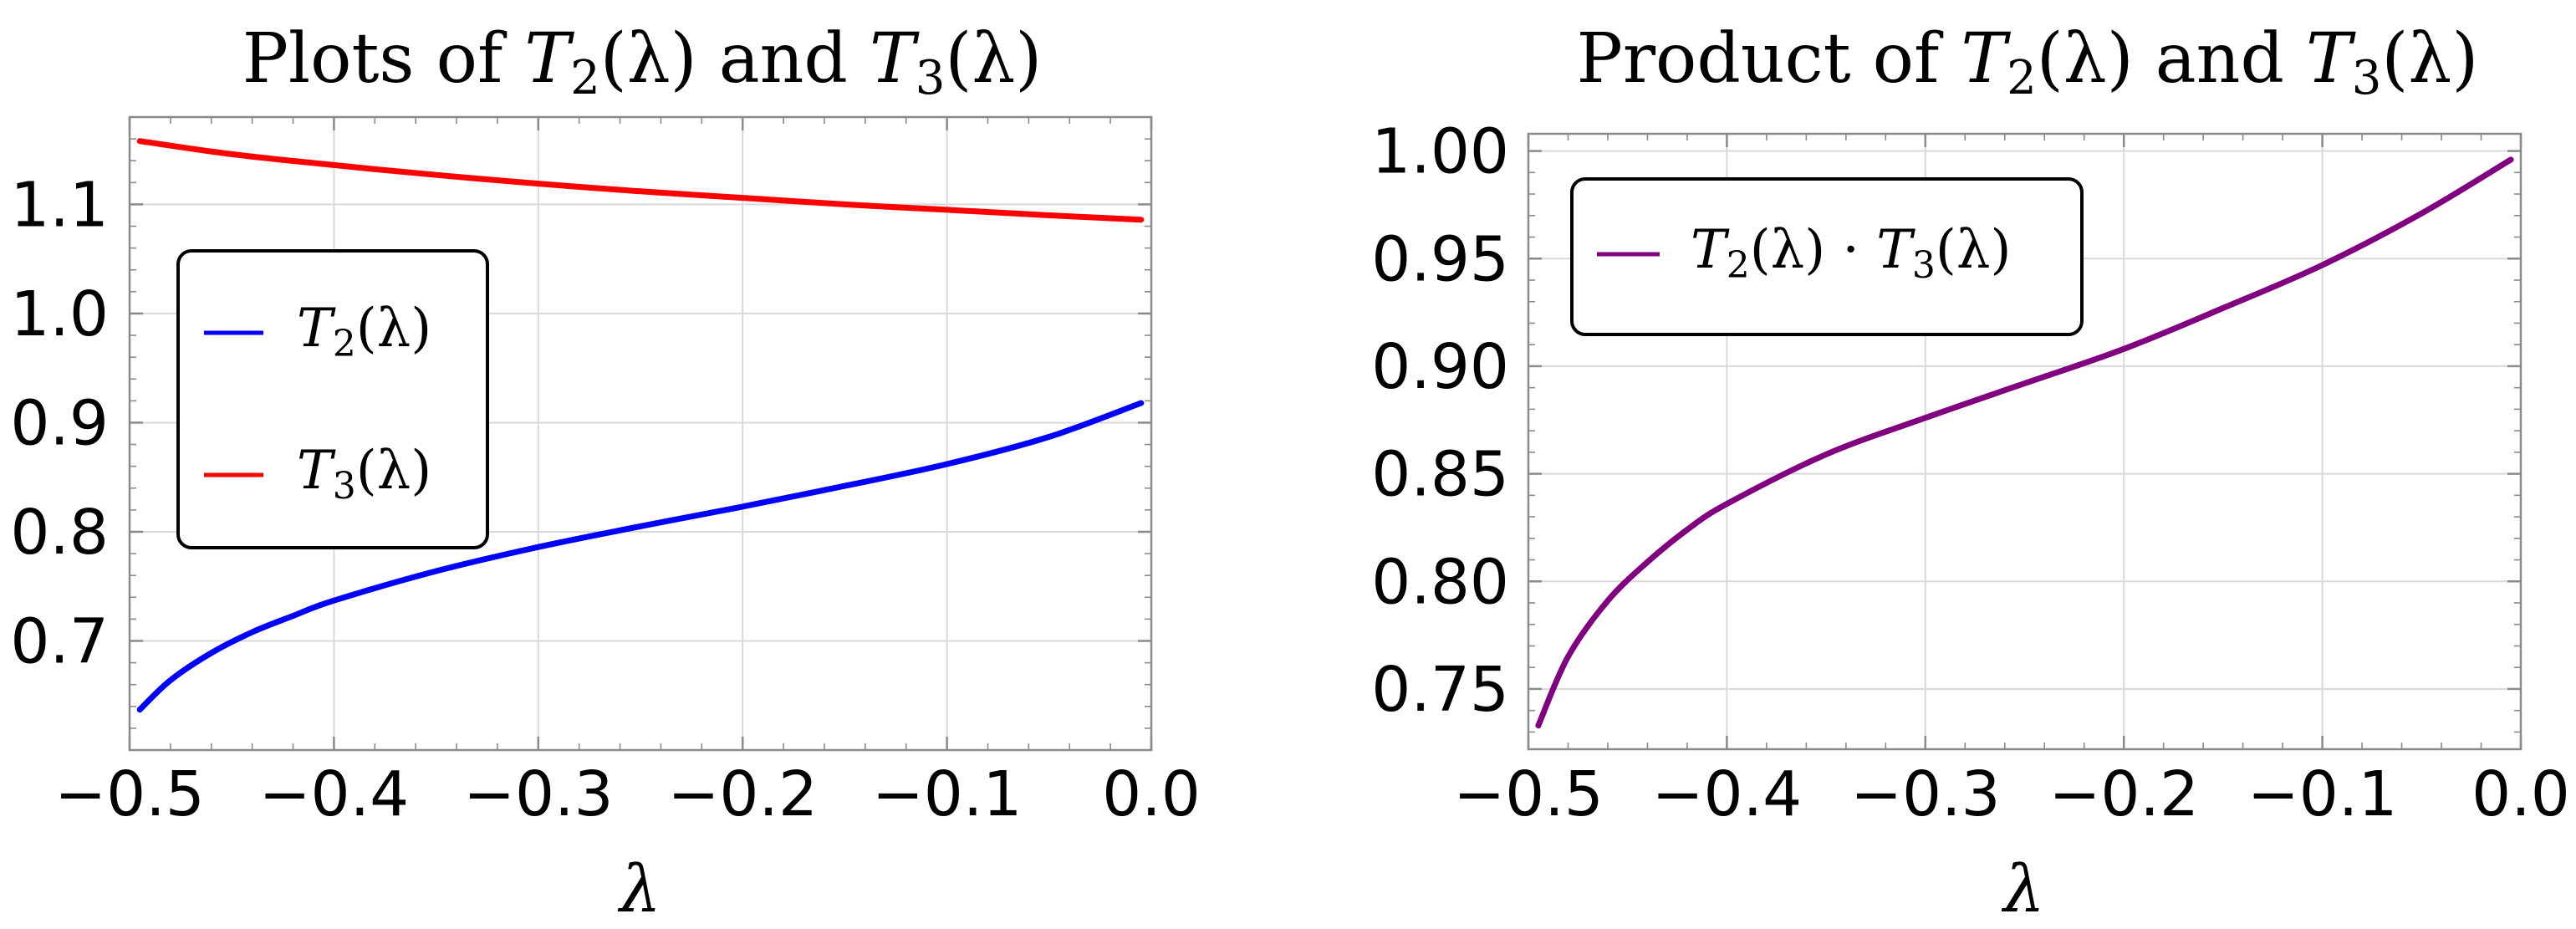 Image resolution: width=2576 pixels, height=929 pixels. I want to click on chart-right-legend: T2(λ) · T3(λ), so click(1827, 256).